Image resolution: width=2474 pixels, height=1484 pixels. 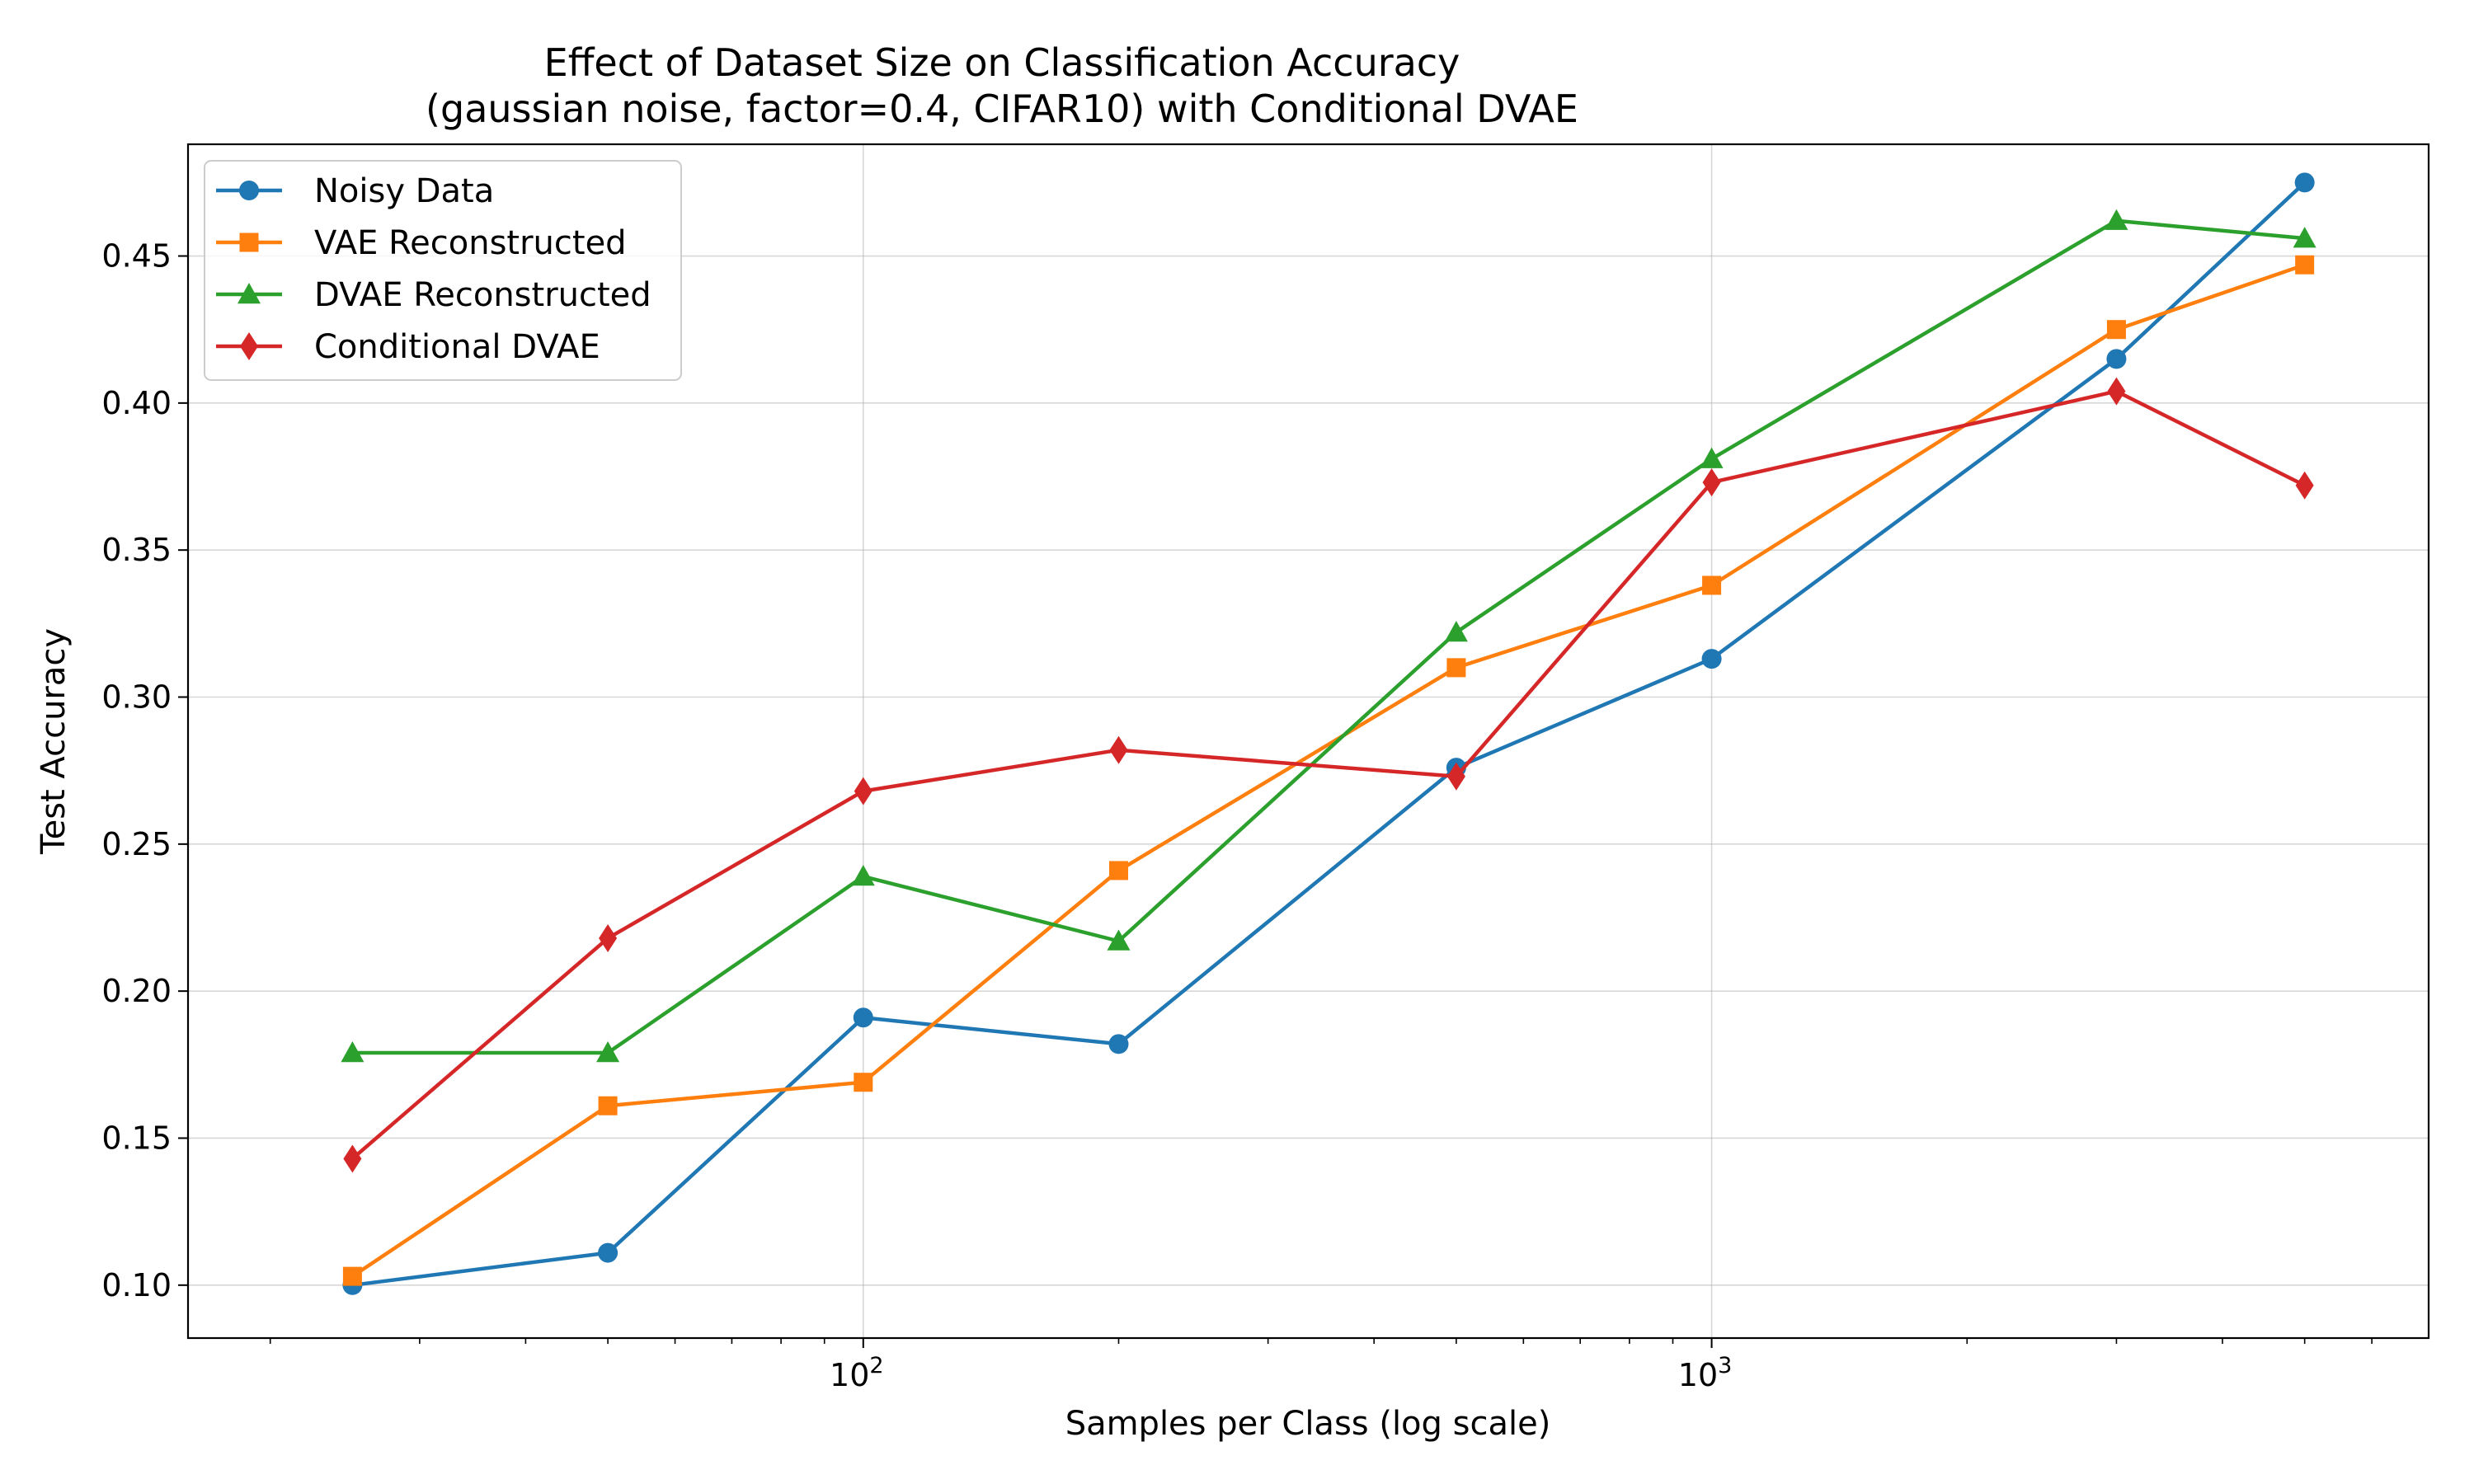 What do you see at coordinates (136, 697) in the screenshot?
I see `y-tick-label: 0.30` at bounding box center [136, 697].